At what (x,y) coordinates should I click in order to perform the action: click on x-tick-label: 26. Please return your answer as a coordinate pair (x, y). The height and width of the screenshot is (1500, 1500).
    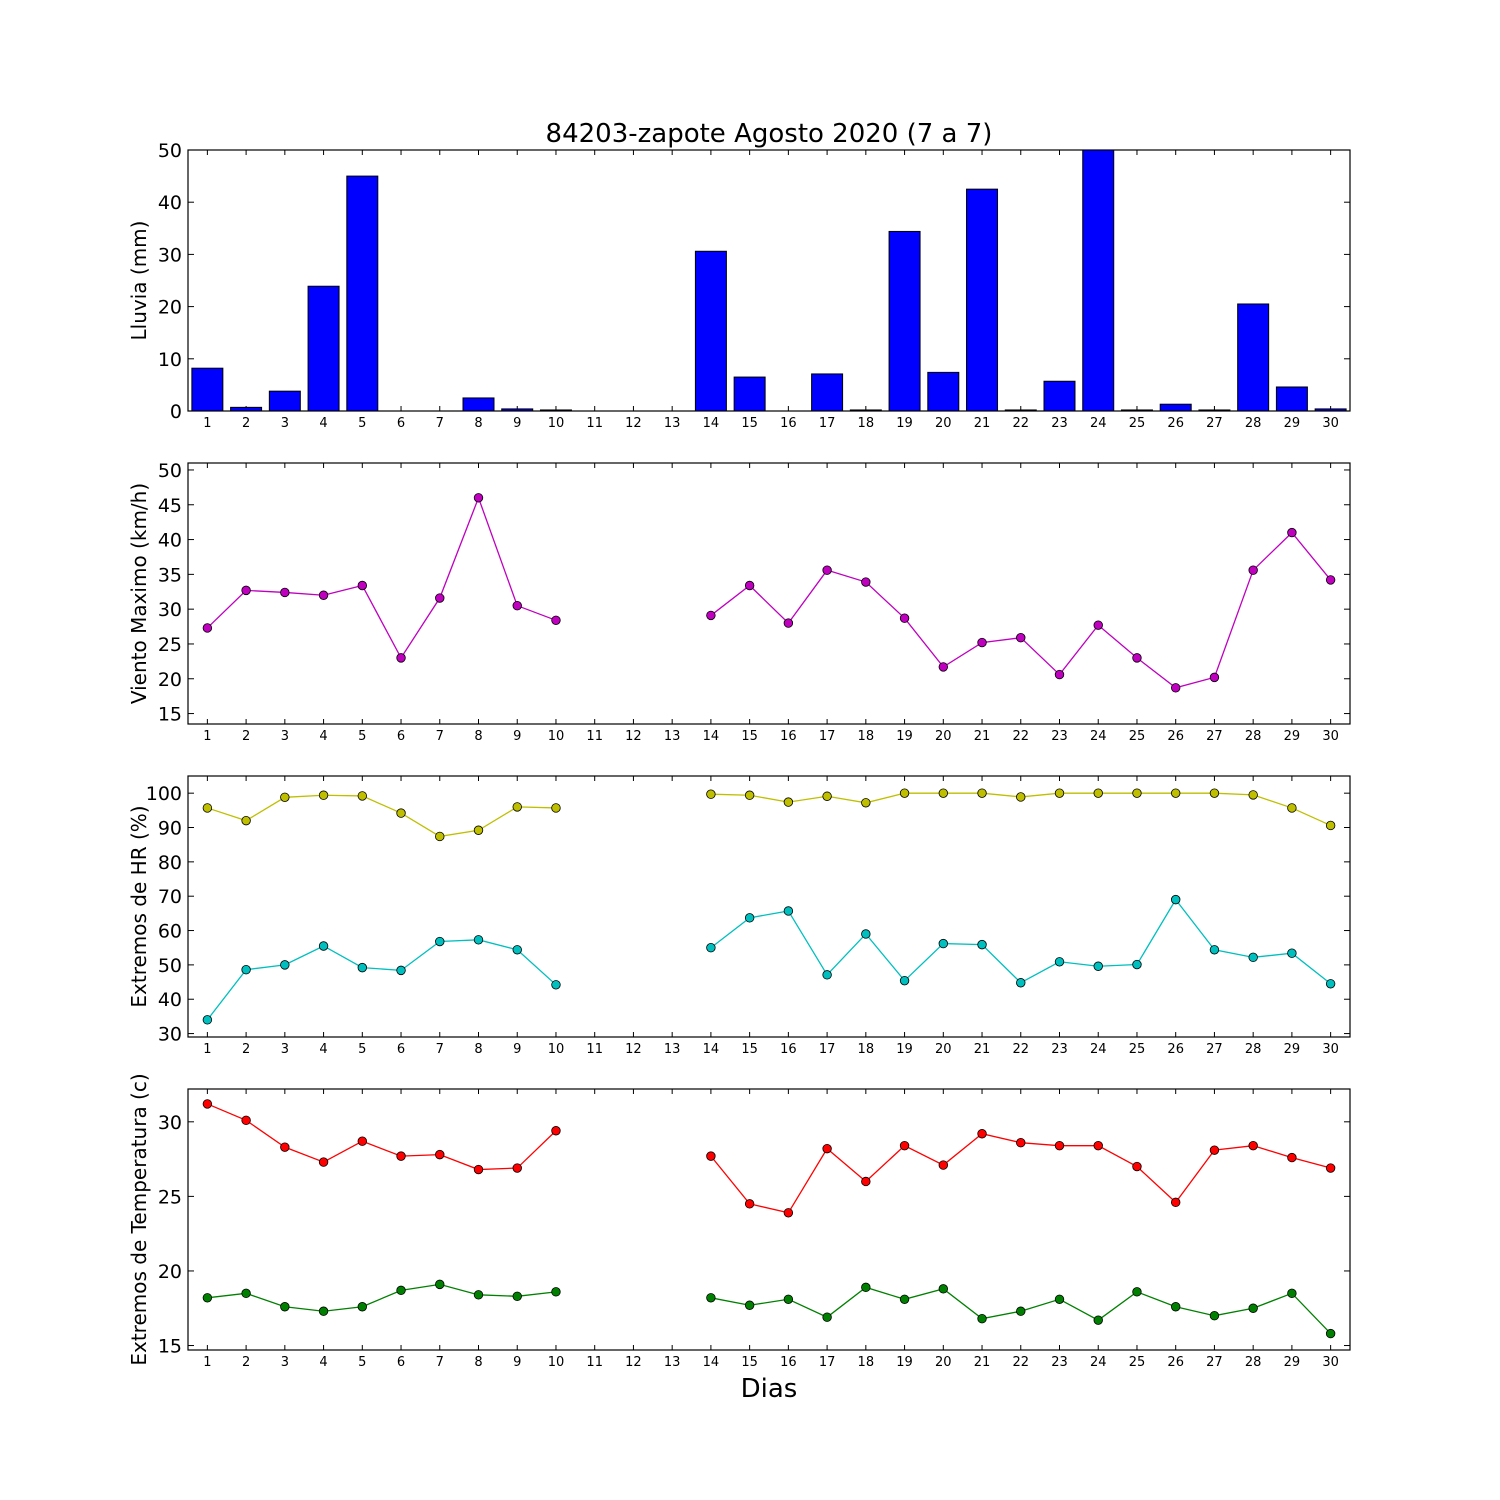
    Looking at the image, I should click on (1175, 1362).